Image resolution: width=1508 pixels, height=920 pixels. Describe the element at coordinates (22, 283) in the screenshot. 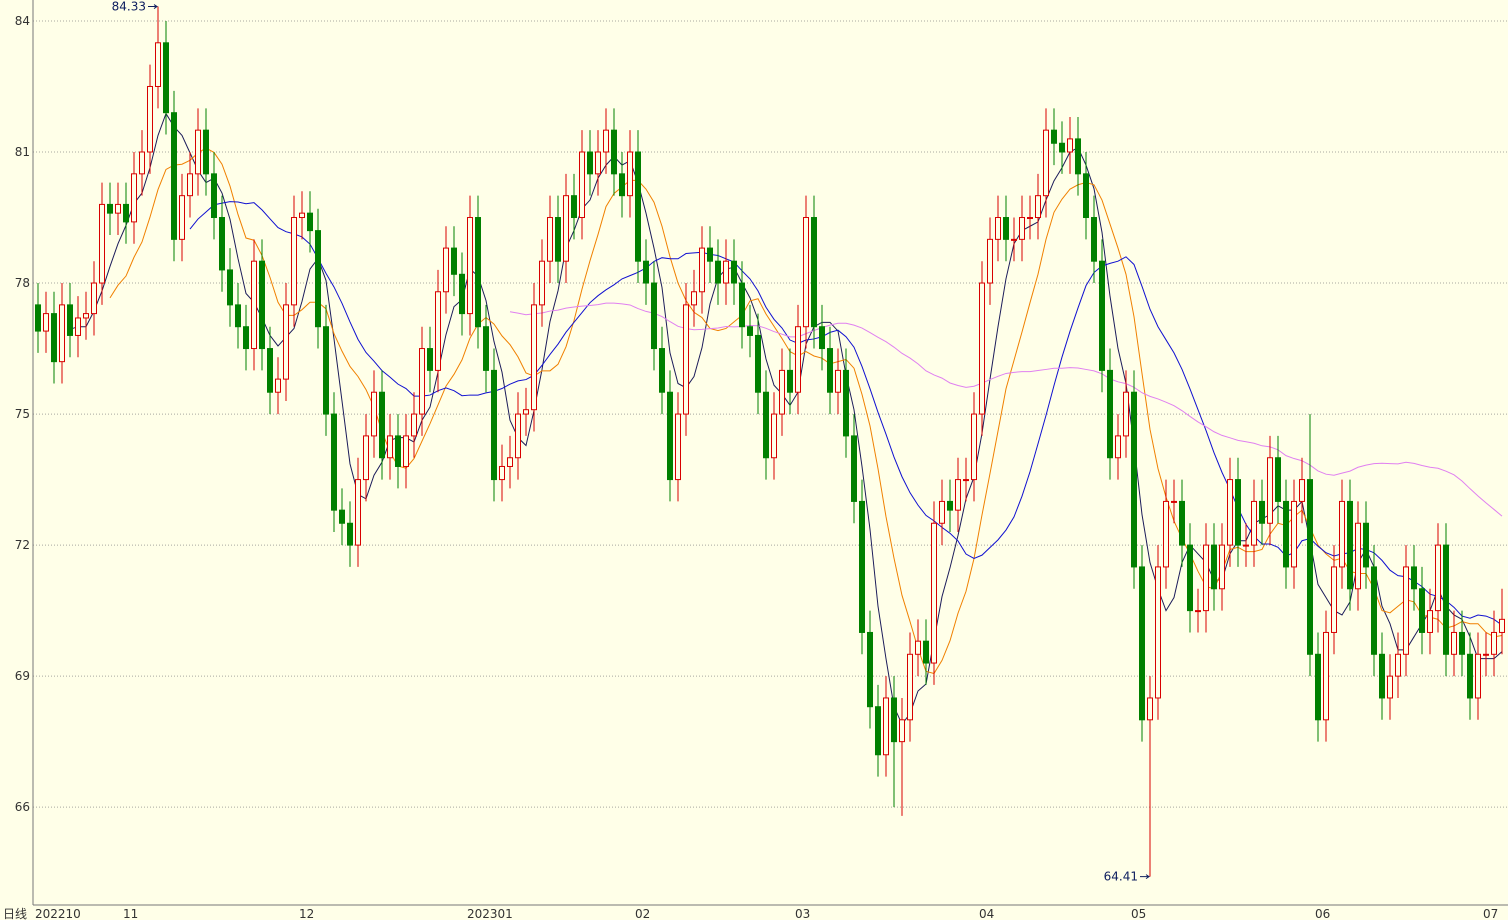

I see `y-tick-label: 78` at that location.